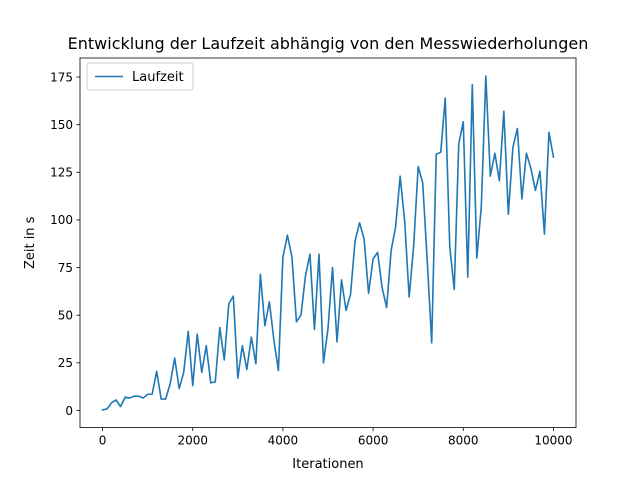 Image resolution: width=640 pixels, height=484 pixels. I want to click on x-tick-label: 4000, so click(283, 441).